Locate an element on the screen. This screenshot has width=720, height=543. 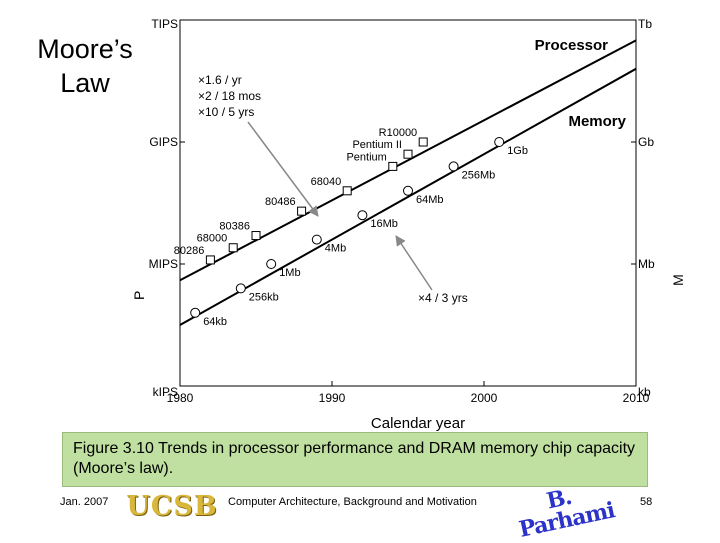
y-axis-label-right: M is located at coordinates (678, 280).